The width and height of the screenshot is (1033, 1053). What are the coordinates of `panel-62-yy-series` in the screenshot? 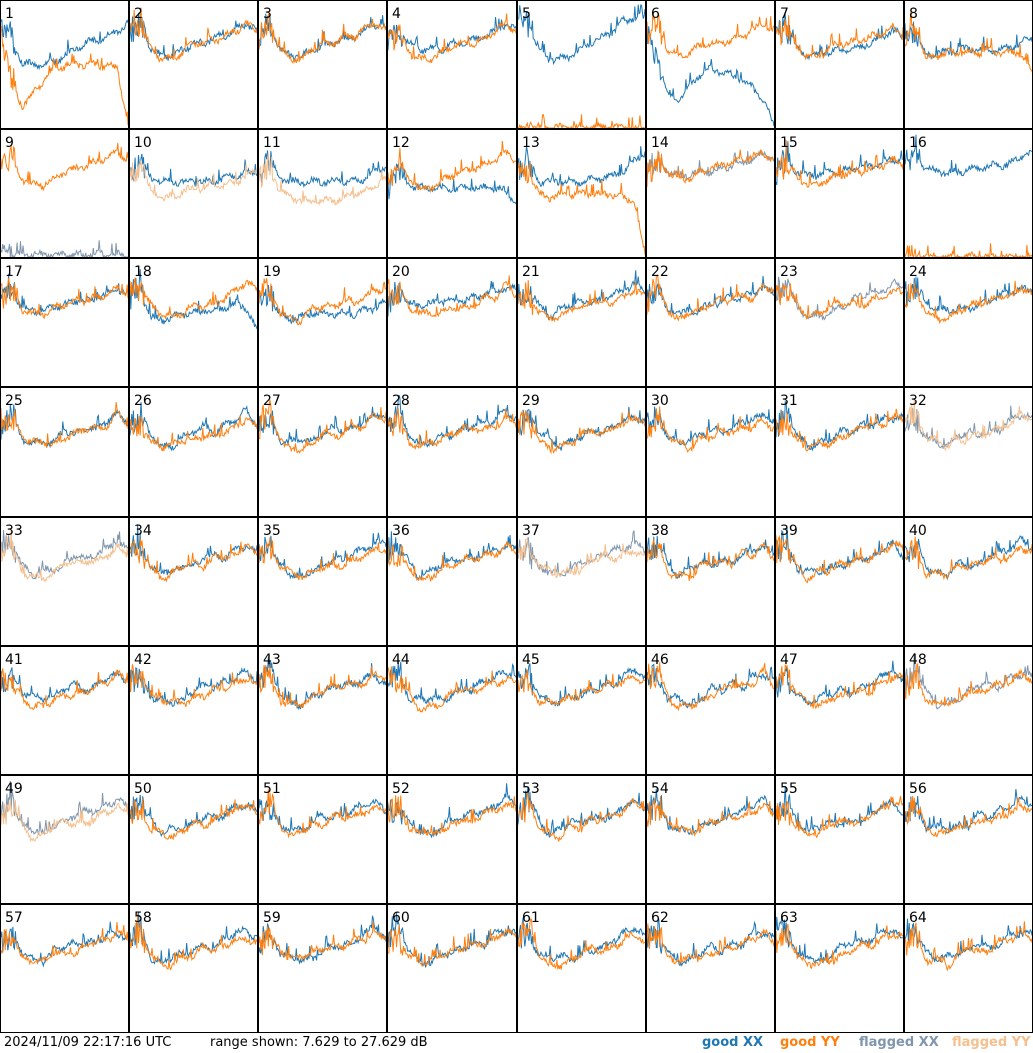 It's located at (710, 944).